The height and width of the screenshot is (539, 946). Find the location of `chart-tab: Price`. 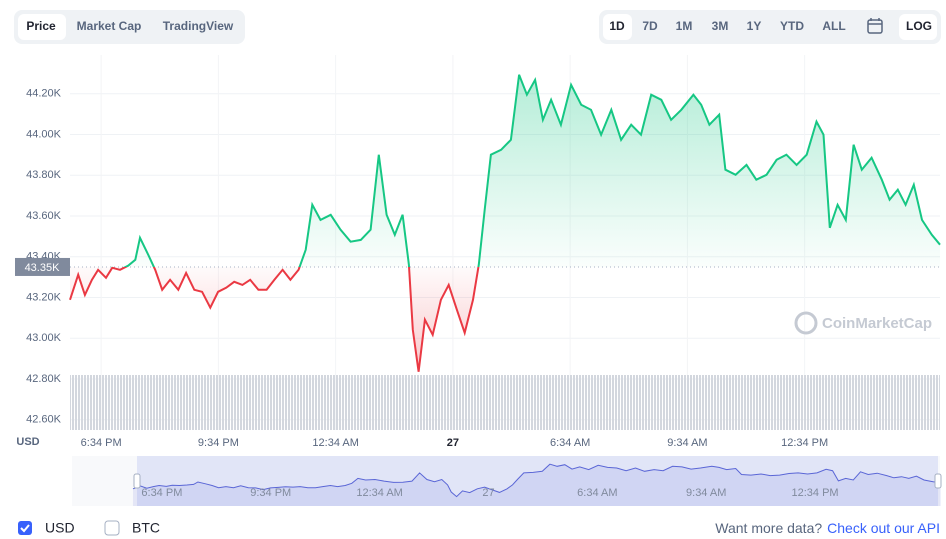

chart-tab: Price is located at coordinates (41, 26).